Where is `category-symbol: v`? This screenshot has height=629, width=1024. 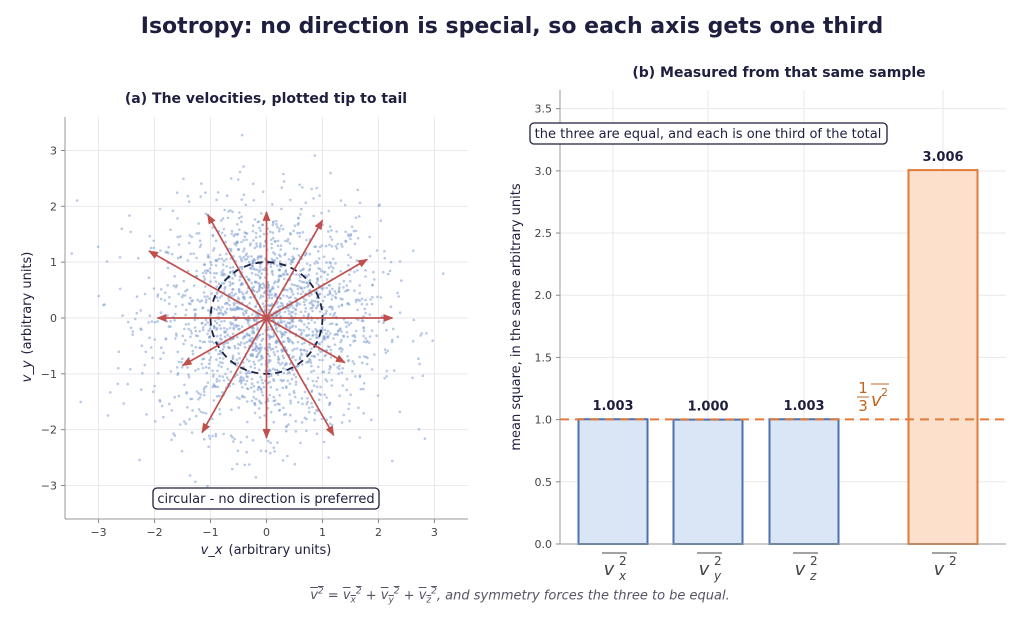
category-symbol: v is located at coordinates (939, 569).